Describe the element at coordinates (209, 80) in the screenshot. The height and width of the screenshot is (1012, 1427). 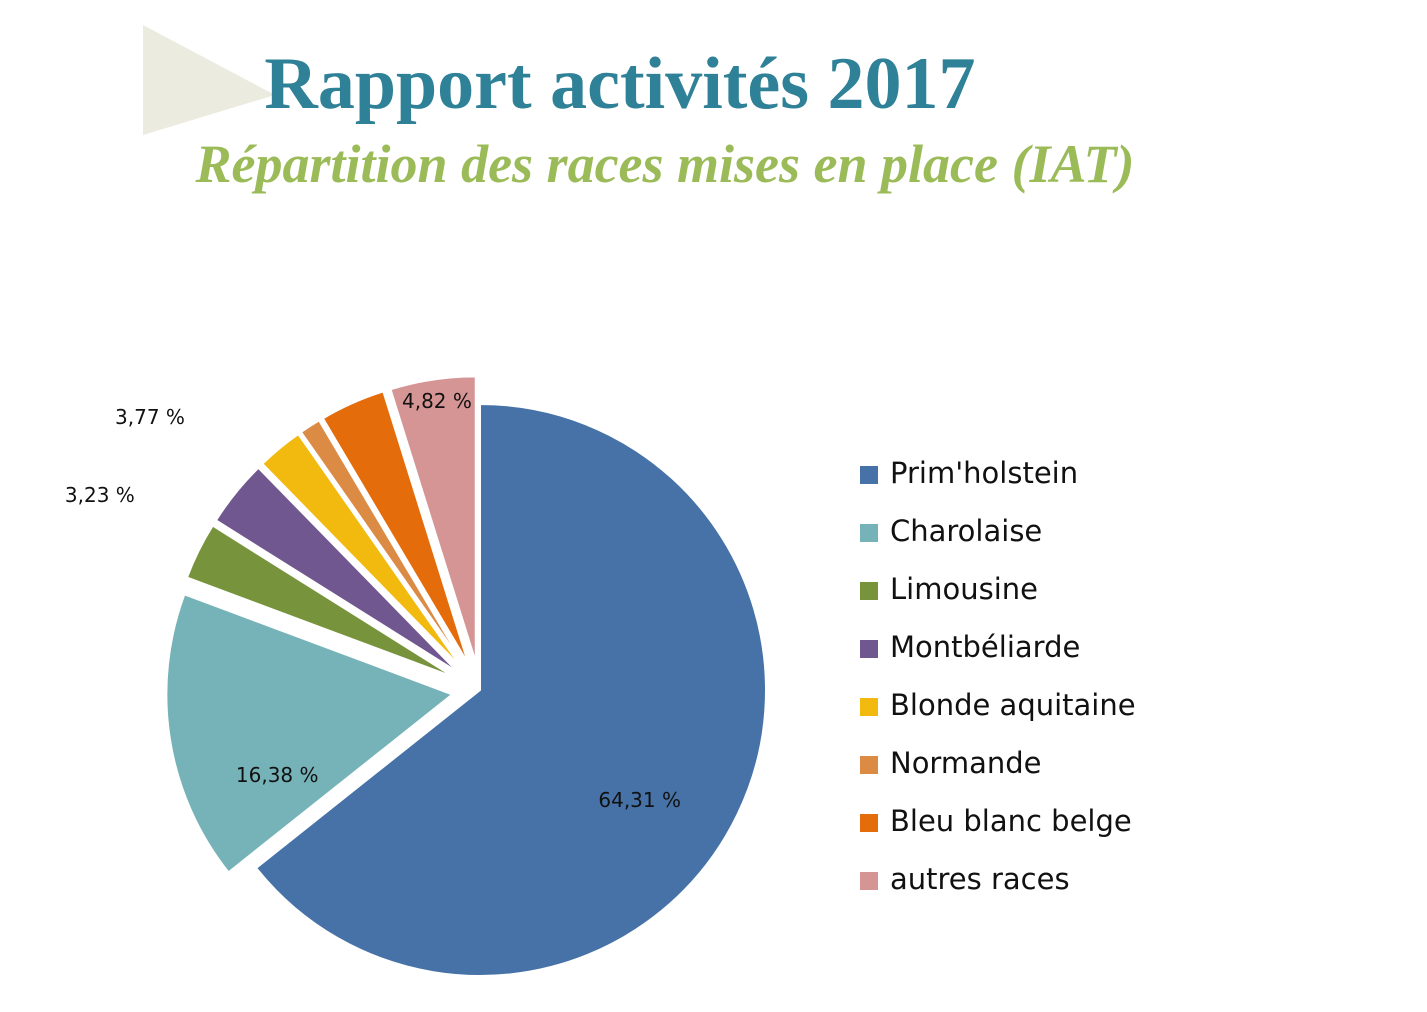
I see `decoration` at that location.